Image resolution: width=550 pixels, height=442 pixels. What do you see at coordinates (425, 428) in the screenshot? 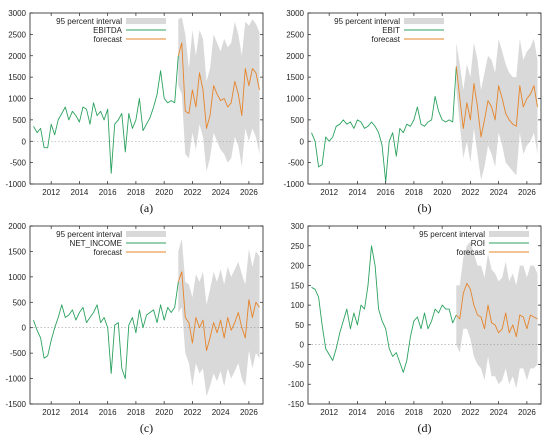
I see `panel-caption: (d)` at bounding box center [425, 428].